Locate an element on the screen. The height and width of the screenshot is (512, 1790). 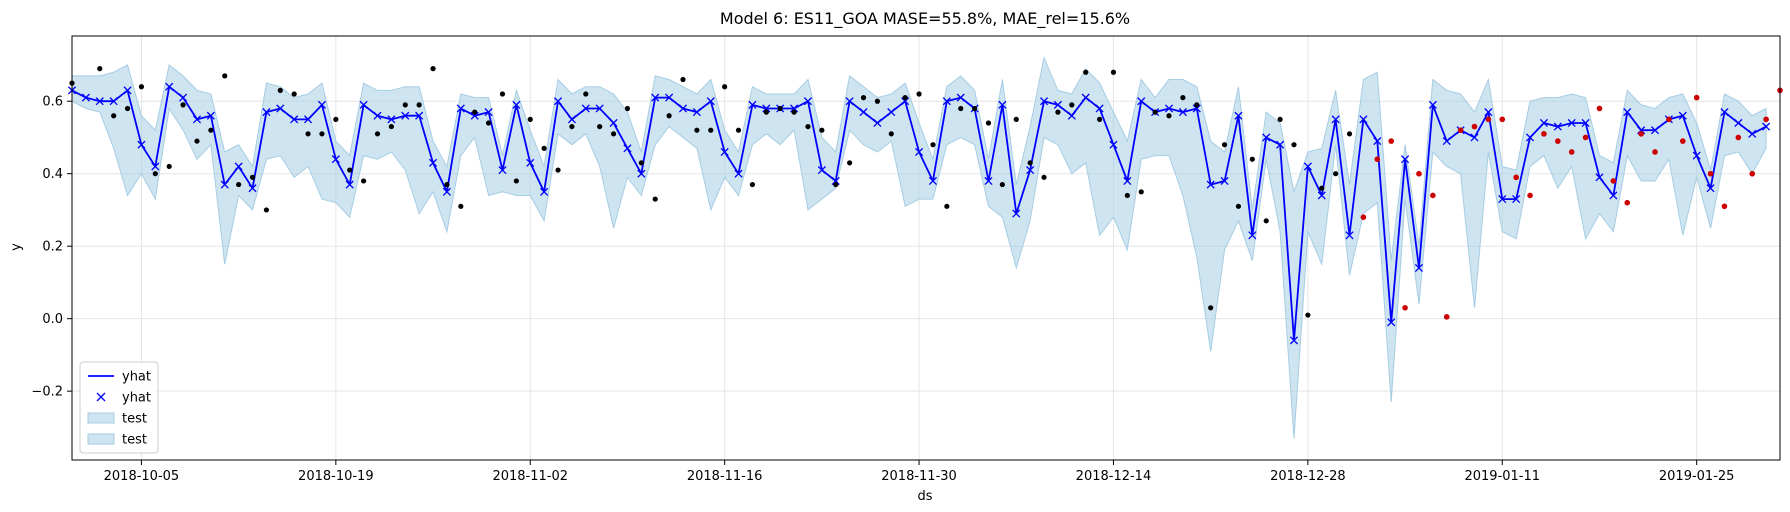
legend-marker-swatch is located at coordinates (101, 397).